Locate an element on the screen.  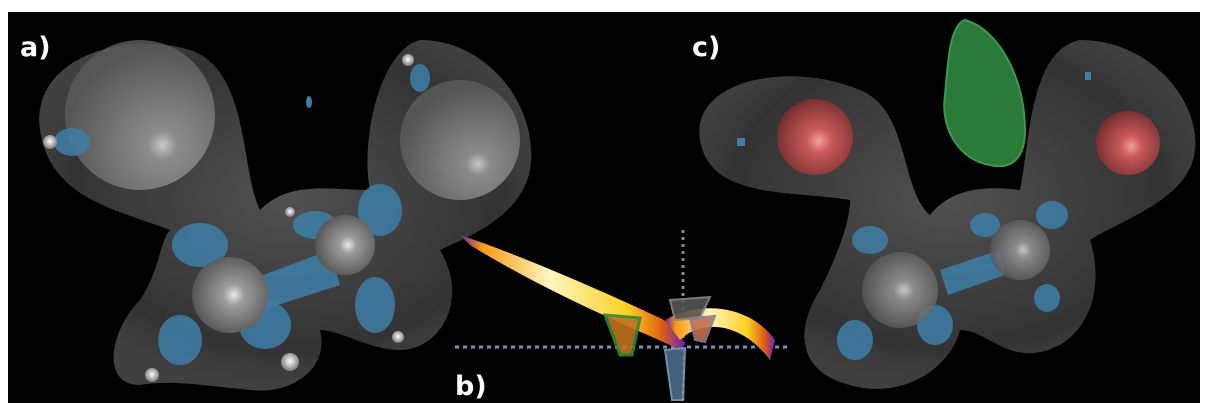
panel-label: c) is located at coordinates (706, 47).